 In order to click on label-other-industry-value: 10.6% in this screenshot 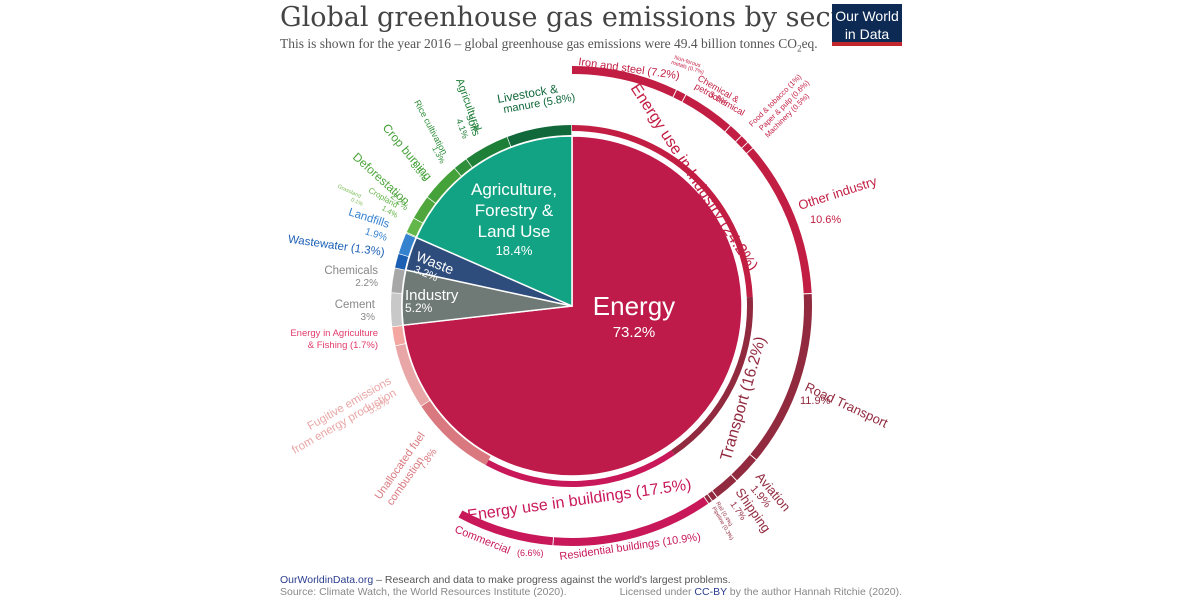, I will do `click(825, 220)`.